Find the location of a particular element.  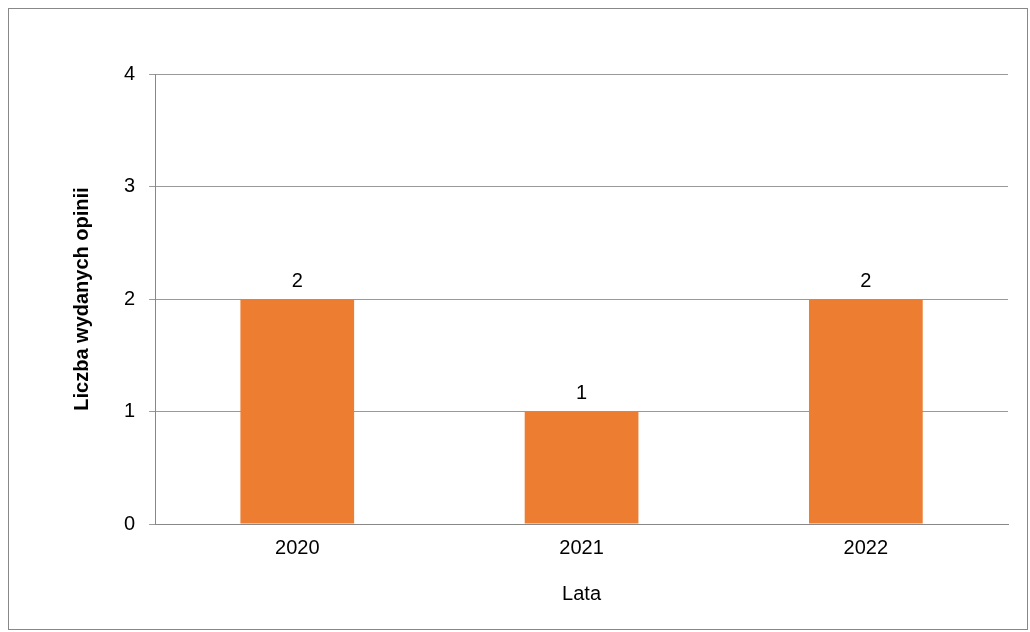

y-tick-label: 4 is located at coordinates (130, 72).